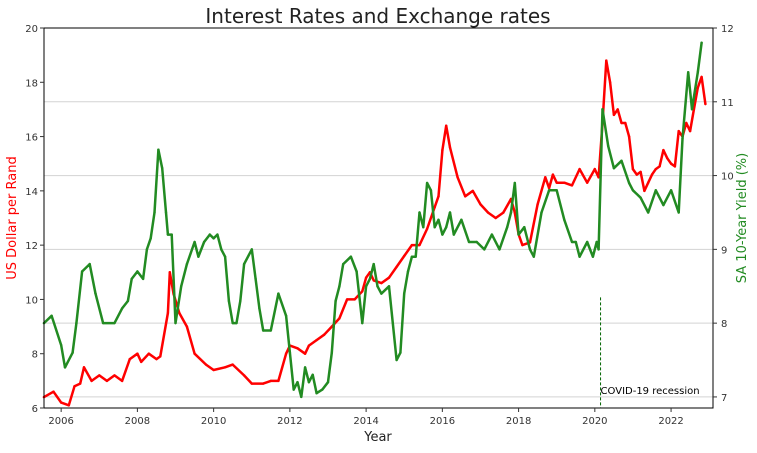  I want to click on annotation-label: COVID-19 recession, so click(650, 391).